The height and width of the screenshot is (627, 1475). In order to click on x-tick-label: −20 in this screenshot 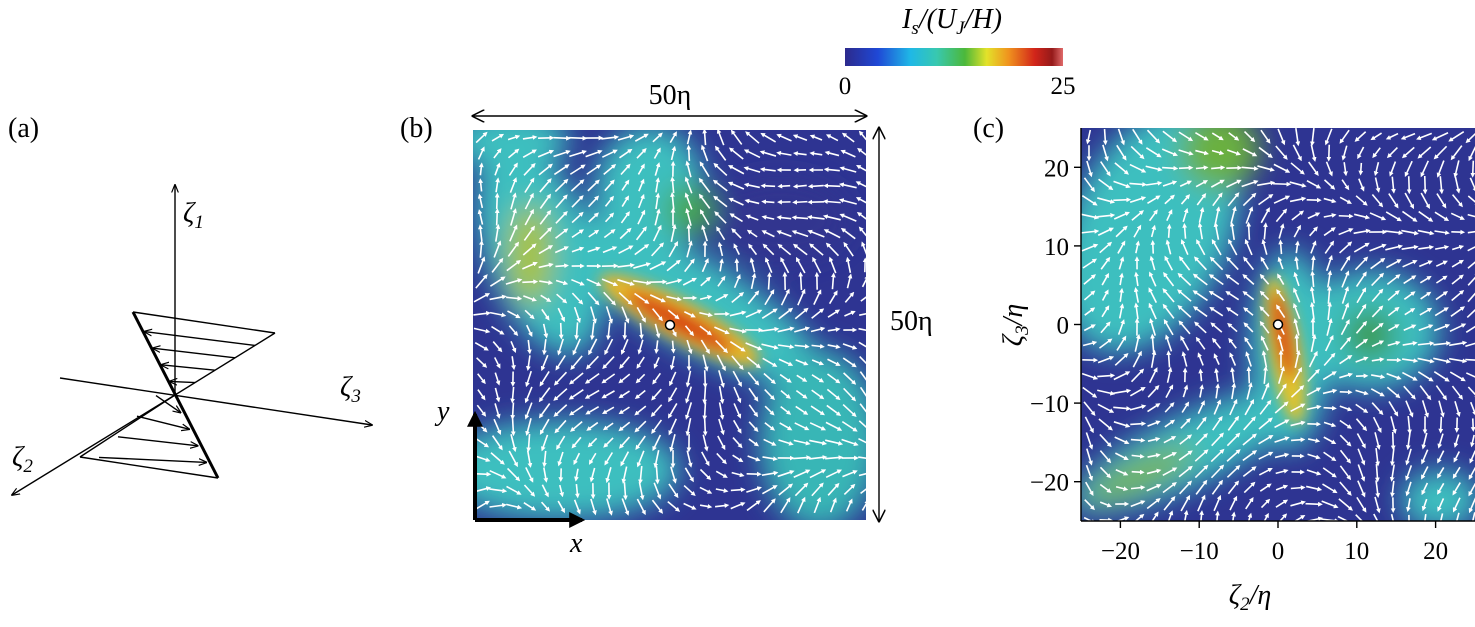, I will do `click(1120, 551)`.